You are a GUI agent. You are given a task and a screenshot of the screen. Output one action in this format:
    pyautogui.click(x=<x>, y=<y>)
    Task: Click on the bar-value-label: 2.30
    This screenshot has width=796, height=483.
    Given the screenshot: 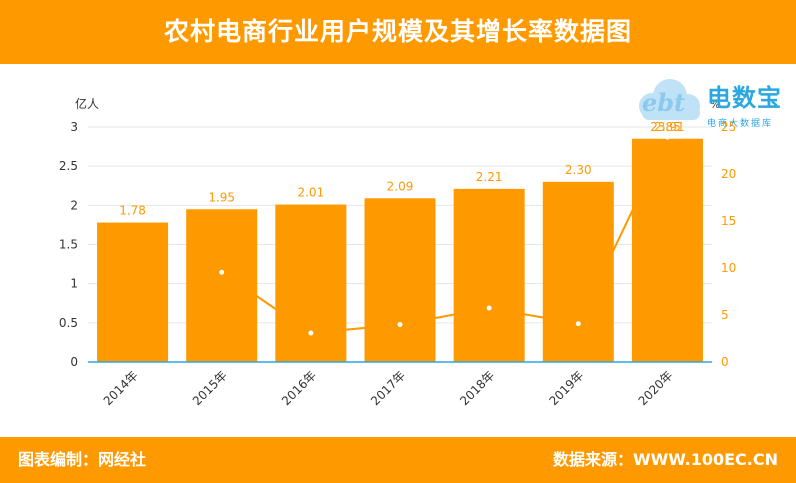 What is the action you would take?
    pyautogui.click(x=578, y=170)
    